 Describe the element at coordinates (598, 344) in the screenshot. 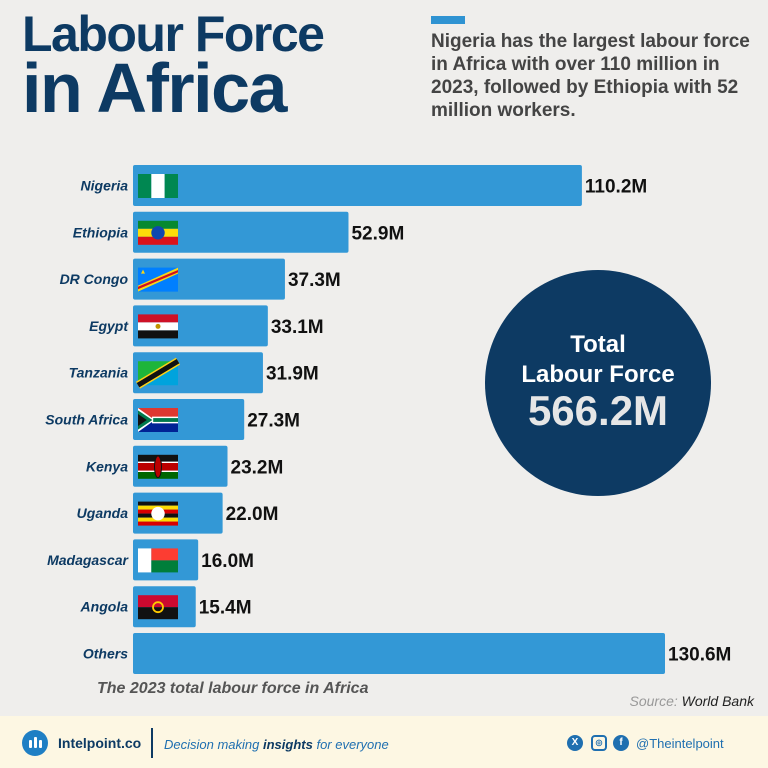

I see `total-badge-line1: Total` at that location.